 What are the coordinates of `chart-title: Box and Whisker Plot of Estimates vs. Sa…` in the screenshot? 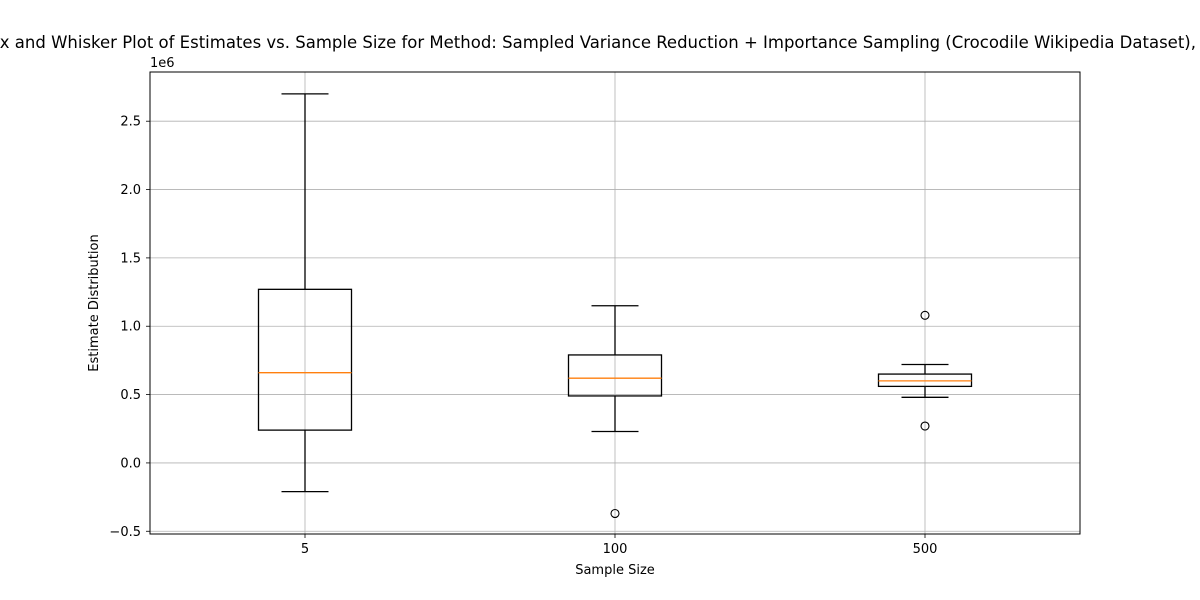 It's located at (600, 42).